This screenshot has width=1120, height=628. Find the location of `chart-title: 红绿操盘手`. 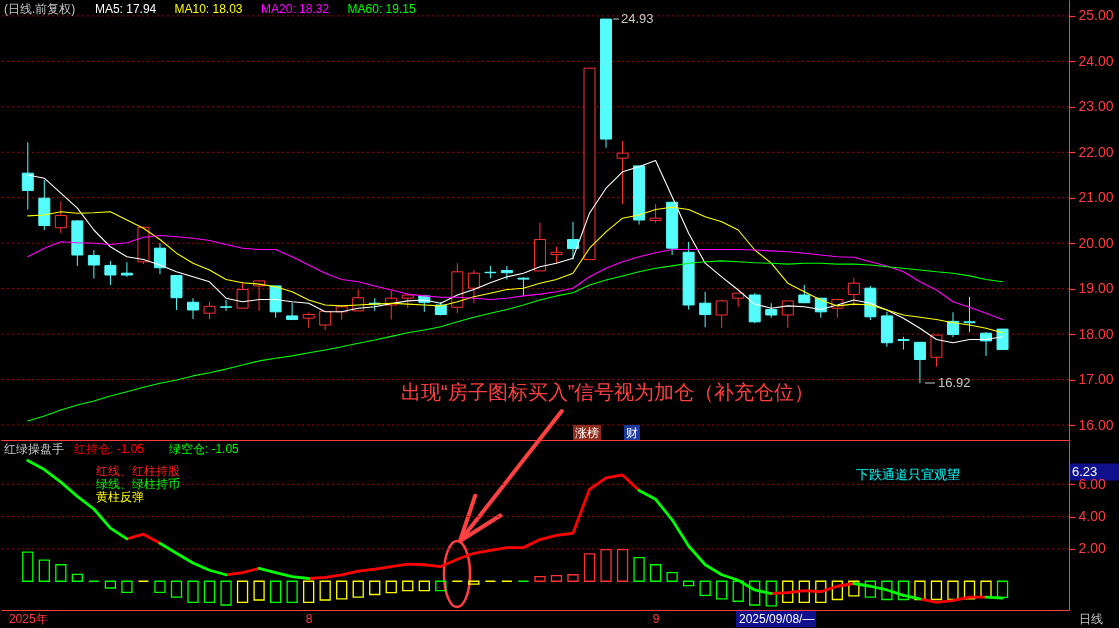

chart-title: 红绿操盘手 is located at coordinates (34, 449).